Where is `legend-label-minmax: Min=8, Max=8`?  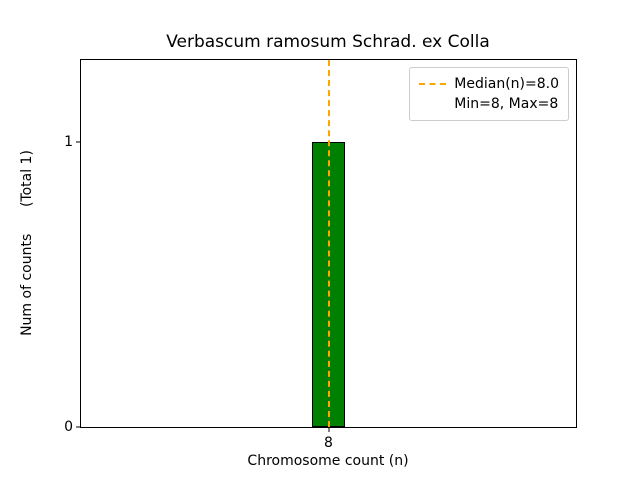 legend-label-minmax: Min=8, Max=8 is located at coordinates (506, 104).